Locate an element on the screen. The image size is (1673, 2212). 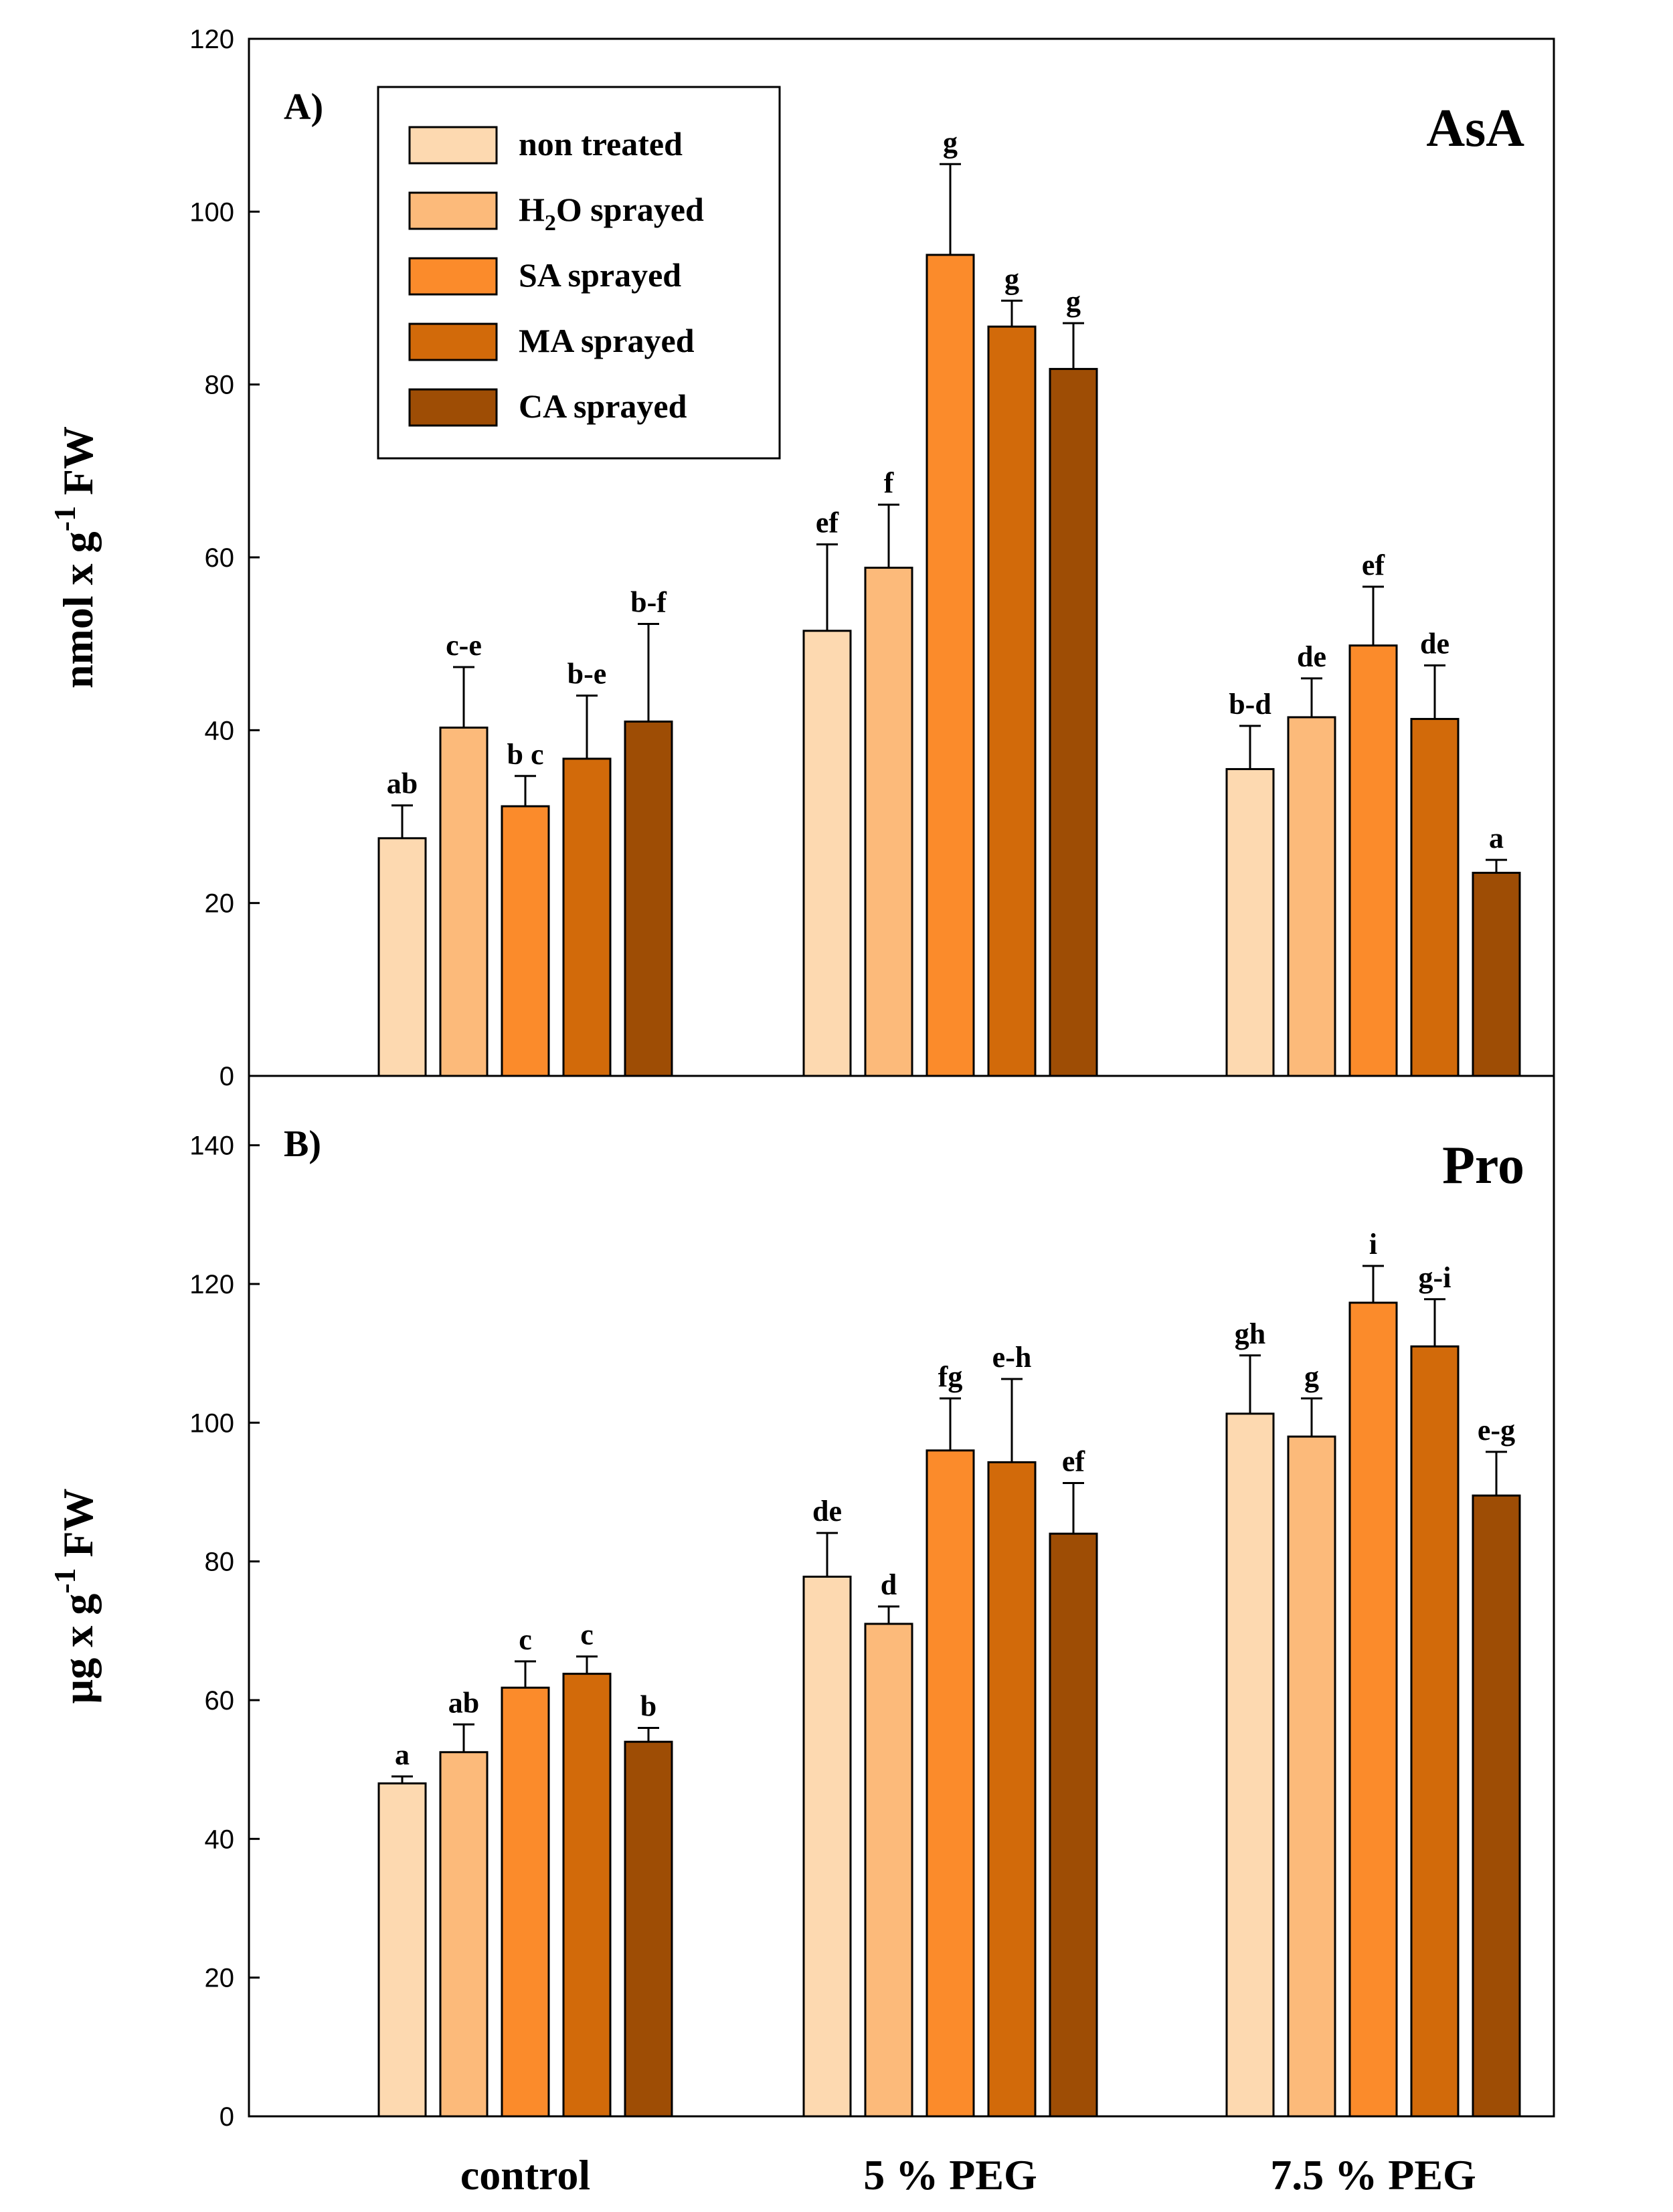
panel-label: B) is located at coordinates (302, 1144).